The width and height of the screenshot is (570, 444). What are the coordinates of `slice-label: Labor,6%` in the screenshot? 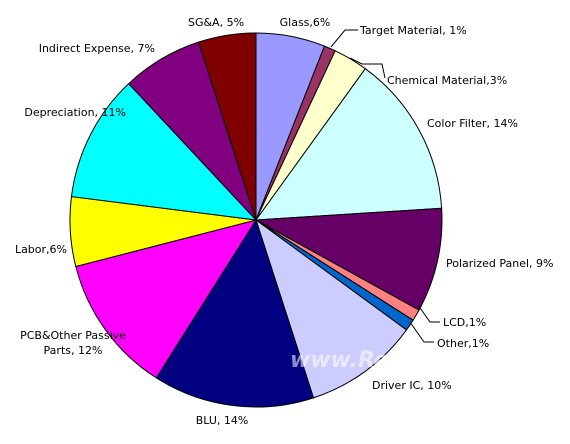 It's located at (40, 249).